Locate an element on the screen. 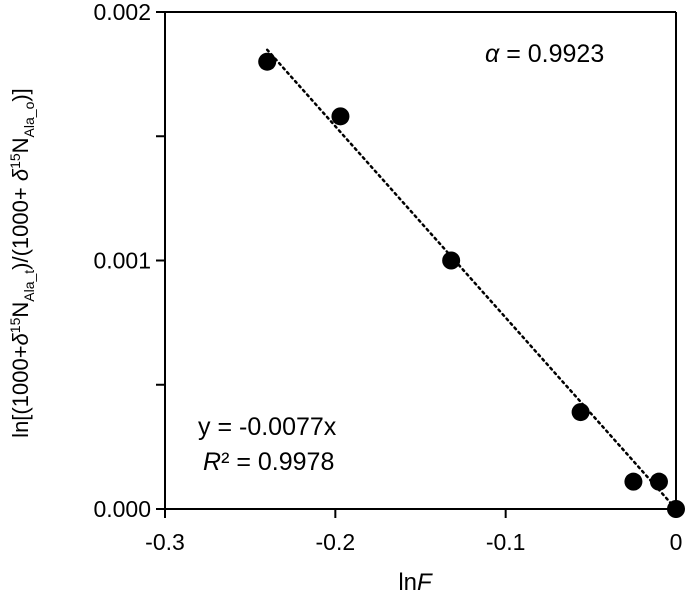 The image size is (685, 601). y-tick-label: 0.001 is located at coordinates (122, 261).